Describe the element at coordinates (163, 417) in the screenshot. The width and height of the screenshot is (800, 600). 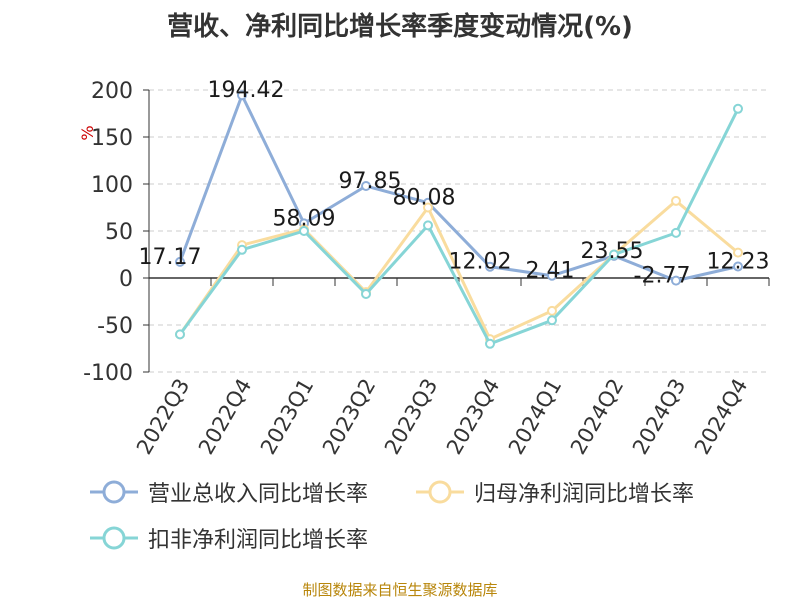
I see `x-tick-label: 2022Q3` at that location.